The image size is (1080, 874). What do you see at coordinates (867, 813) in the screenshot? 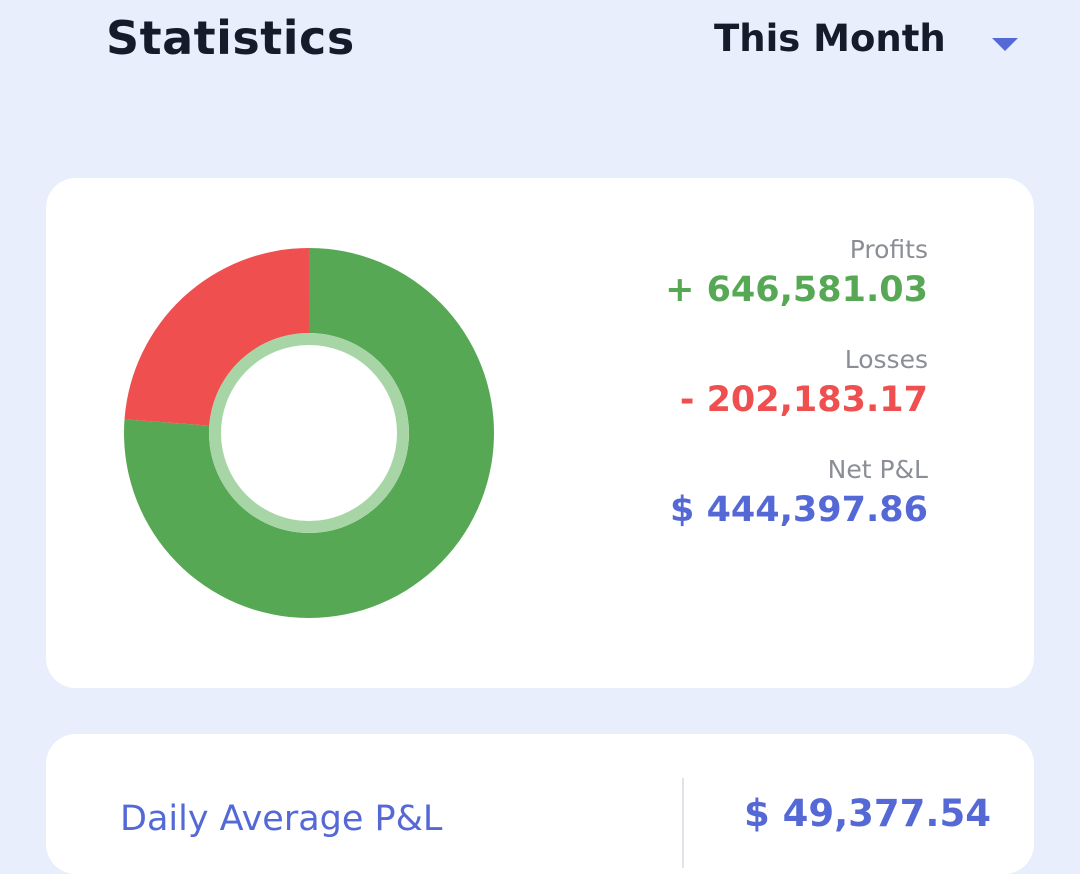
I see `daily-average-value: $ 49,377.54` at bounding box center [867, 813].